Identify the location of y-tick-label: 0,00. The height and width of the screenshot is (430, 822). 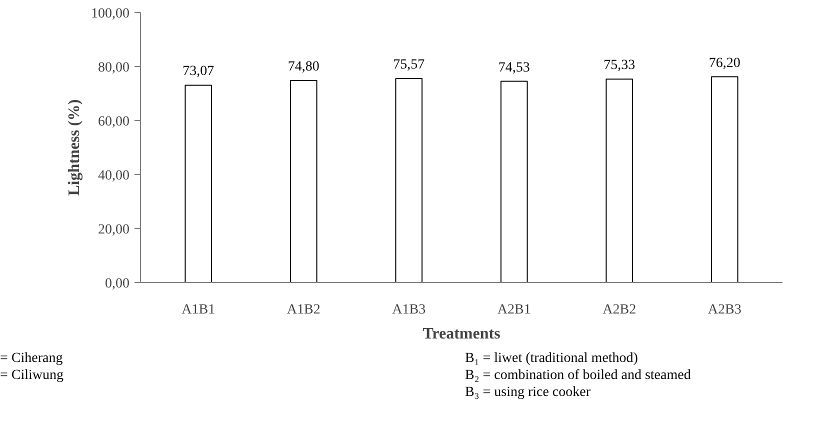
(117, 284).